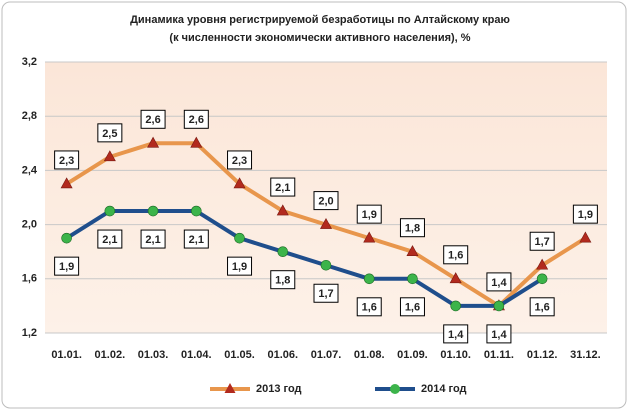 The width and height of the screenshot is (629, 411). What do you see at coordinates (29, 333) in the screenshot?
I see `y-tick-label: 1,2` at bounding box center [29, 333].